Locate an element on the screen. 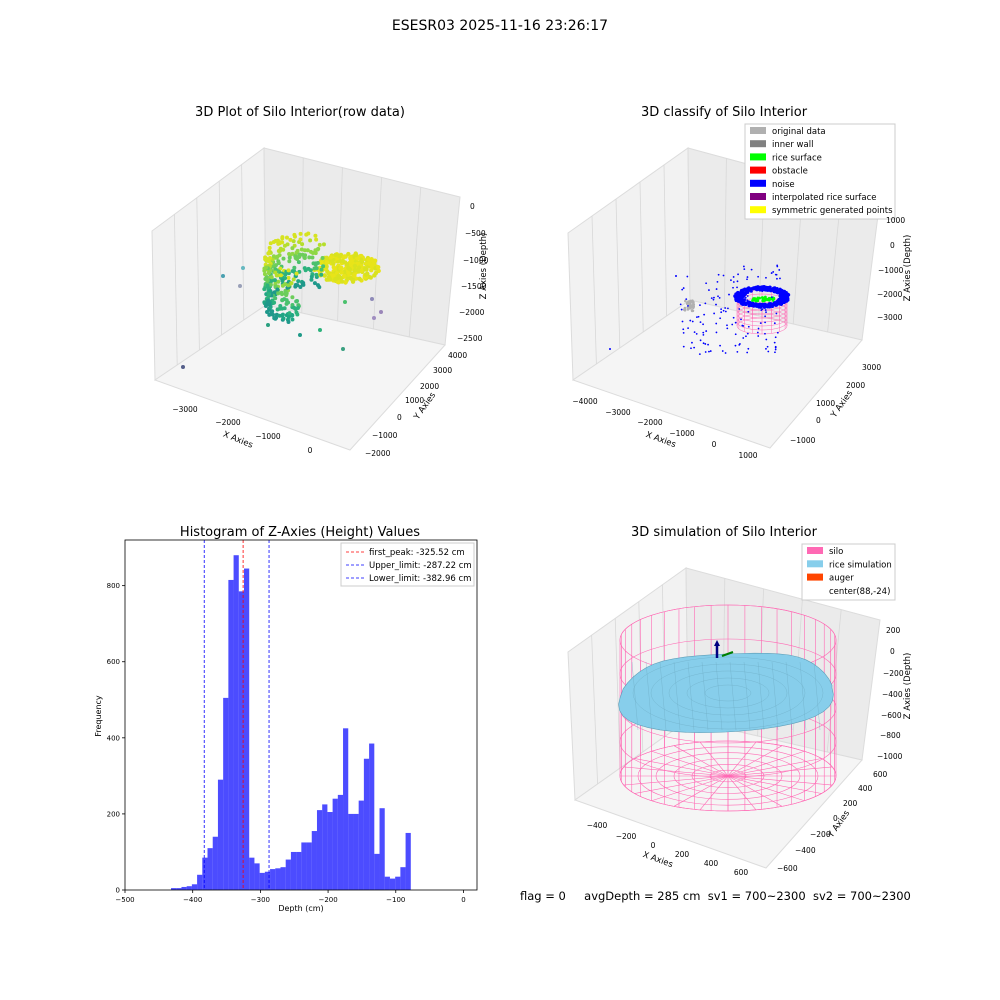 This screenshot has width=1000, height=1000. classify-legend is located at coordinates (820, 171).